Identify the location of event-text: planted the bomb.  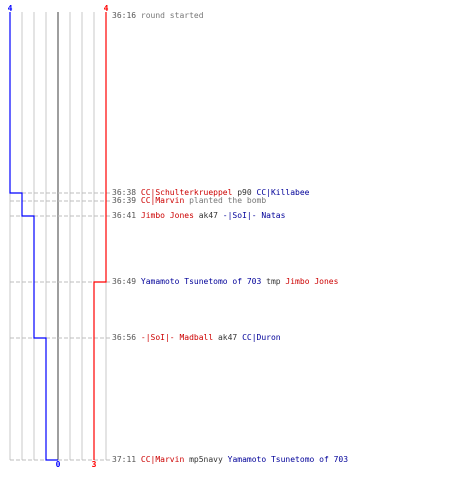
(225, 200).